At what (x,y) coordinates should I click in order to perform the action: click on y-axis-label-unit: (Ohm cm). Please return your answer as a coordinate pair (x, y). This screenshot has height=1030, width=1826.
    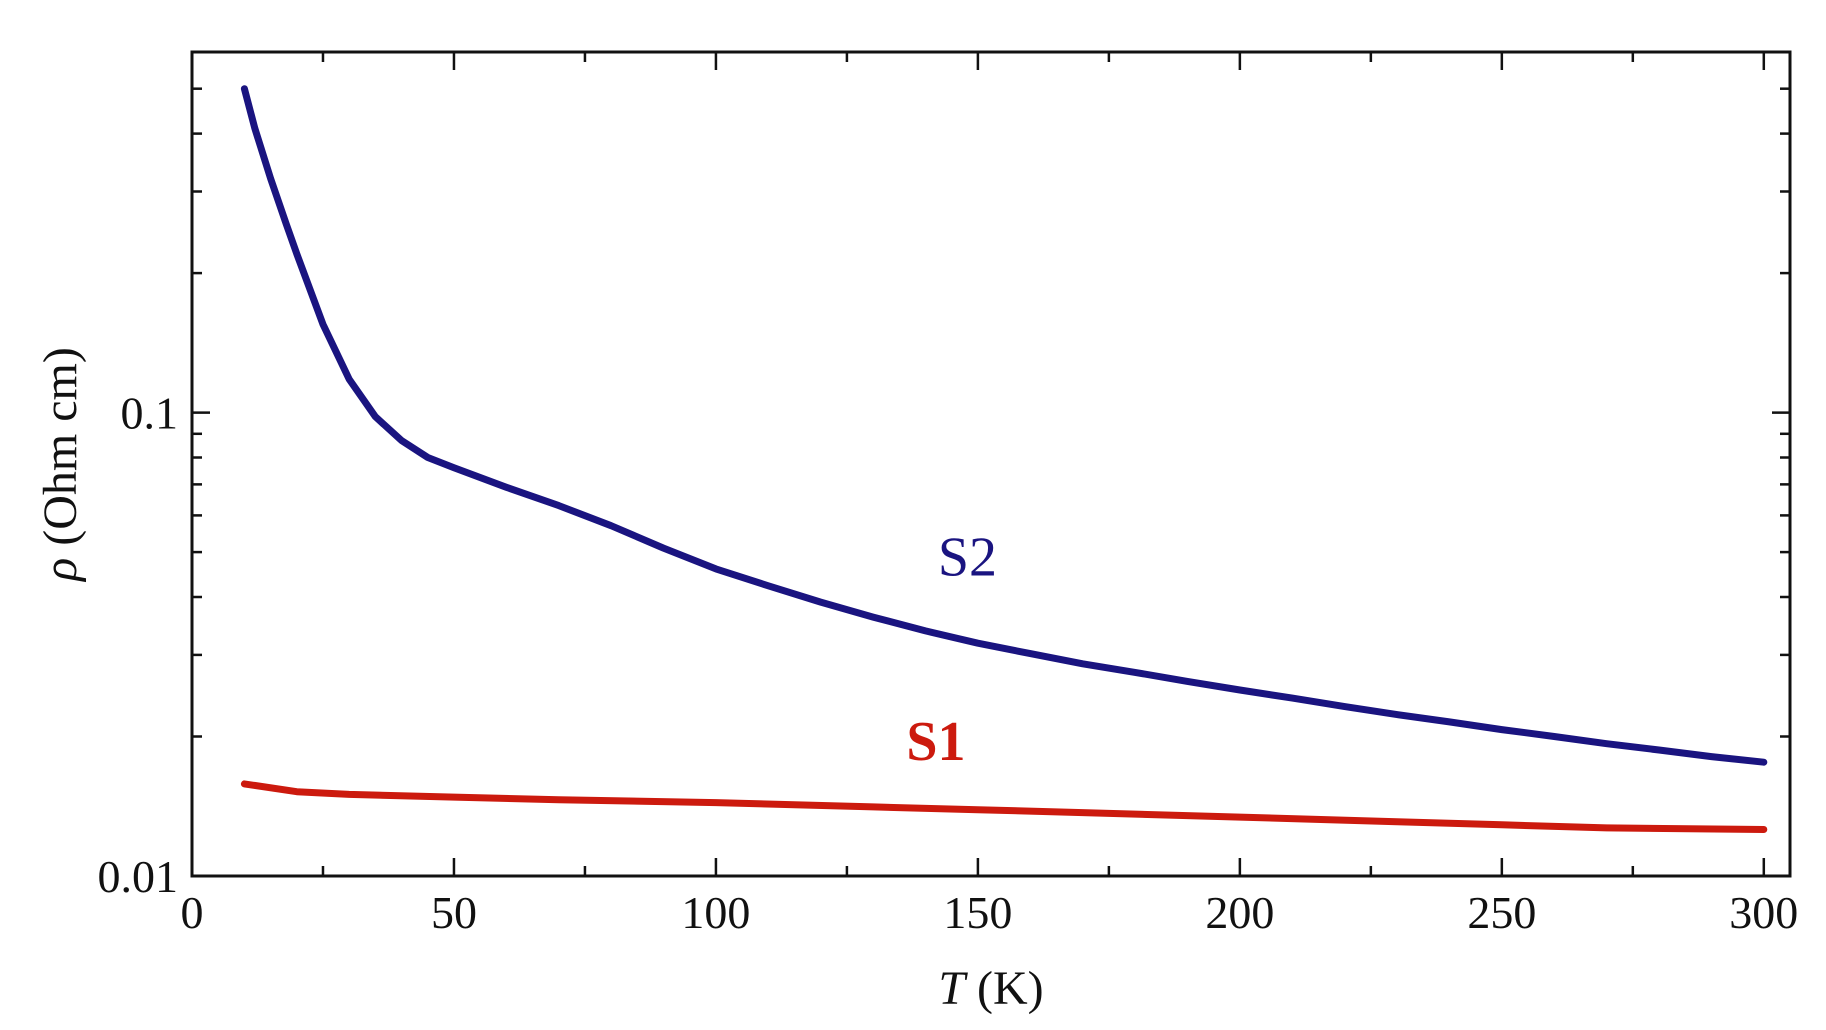
    Looking at the image, I should click on (60, 452).